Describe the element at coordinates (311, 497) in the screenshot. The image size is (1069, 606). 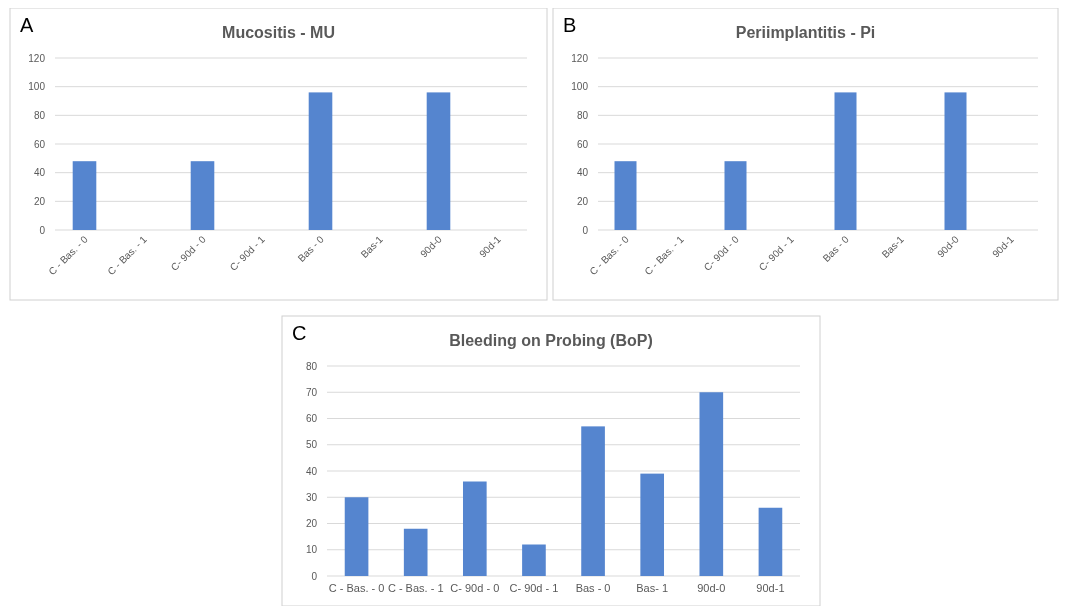
I see `y-tick-label: 30` at that location.